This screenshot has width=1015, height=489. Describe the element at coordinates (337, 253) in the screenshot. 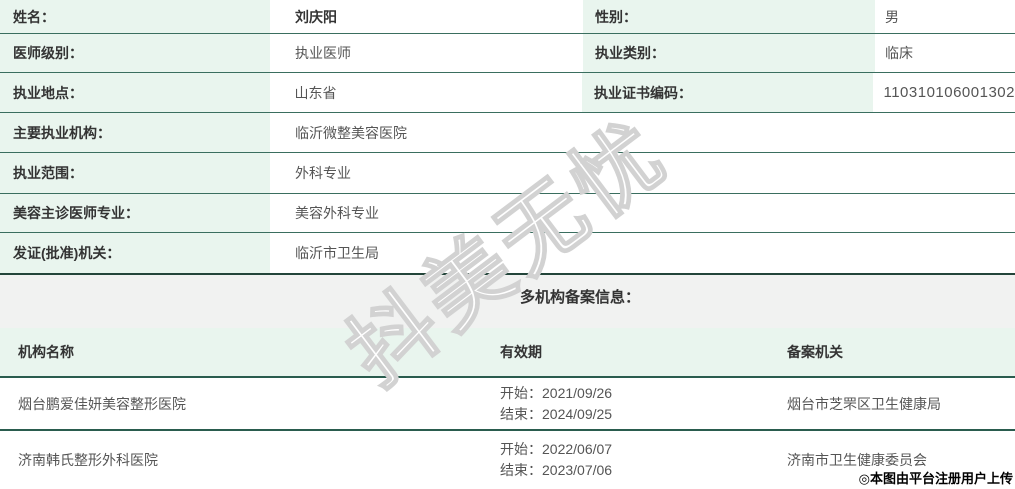

I see `issuing-authority-value: 临沂市卫生局` at that location.